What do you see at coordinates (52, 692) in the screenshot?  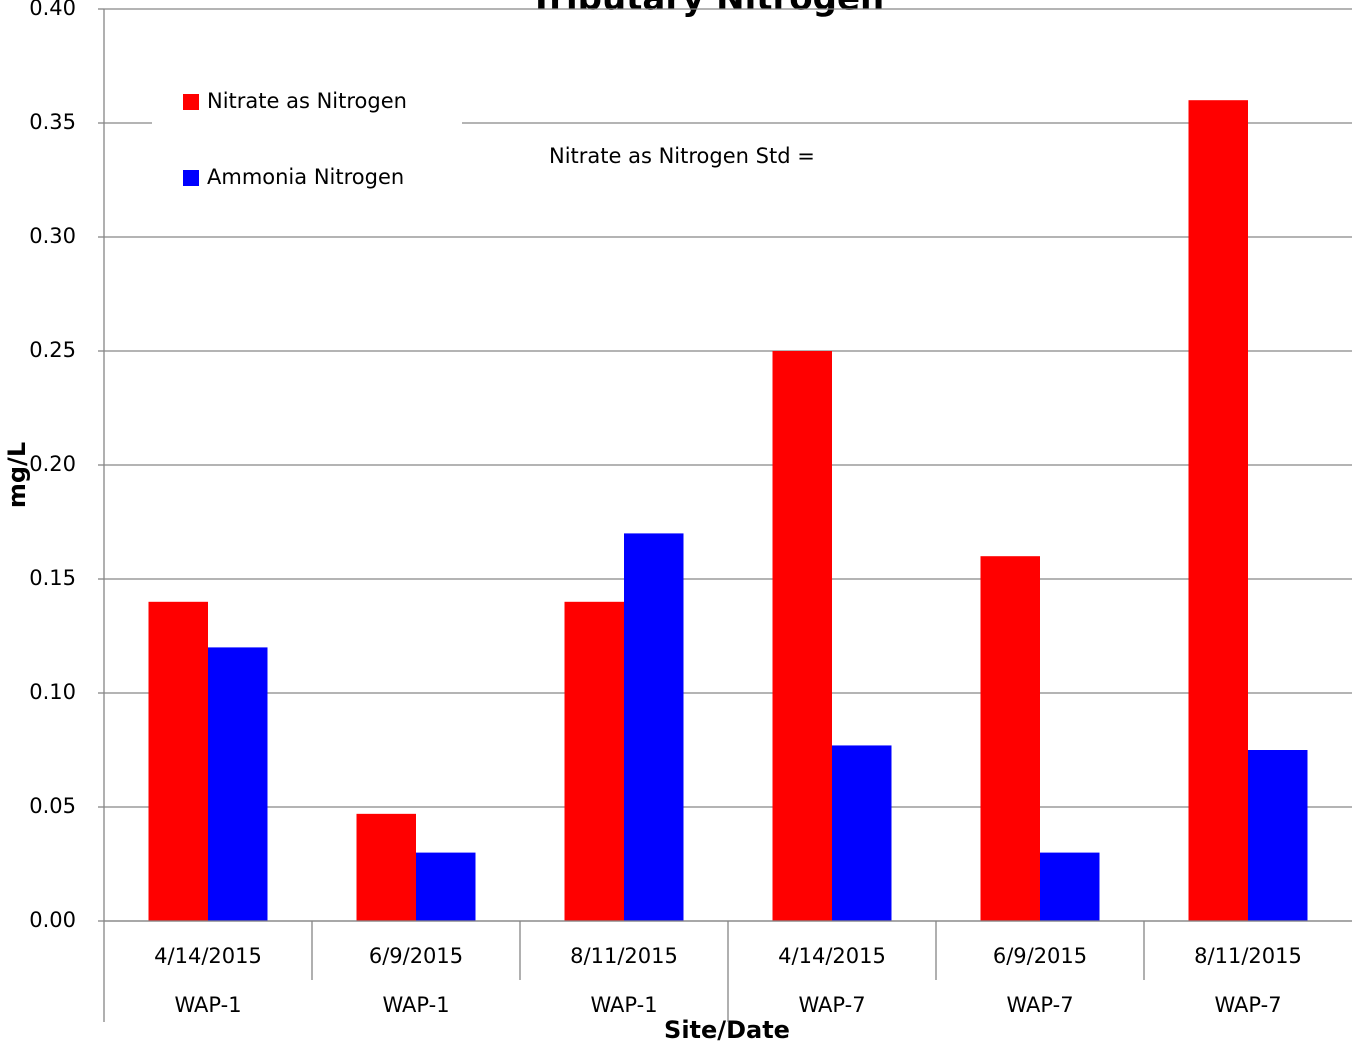 I see `y-tick-label: 0.10` at bounding box center [52, 692].